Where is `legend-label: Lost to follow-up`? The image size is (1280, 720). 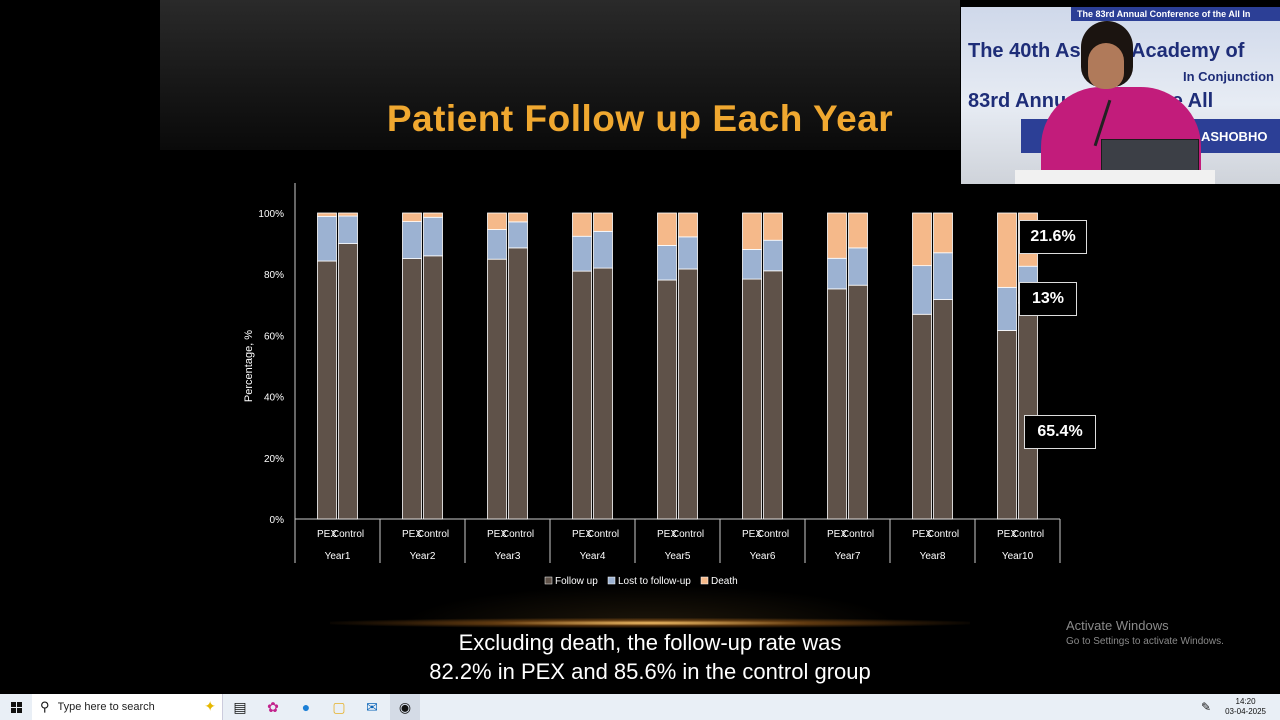 legend-label: Lost to follow-up is located at coordinates (654, 581).